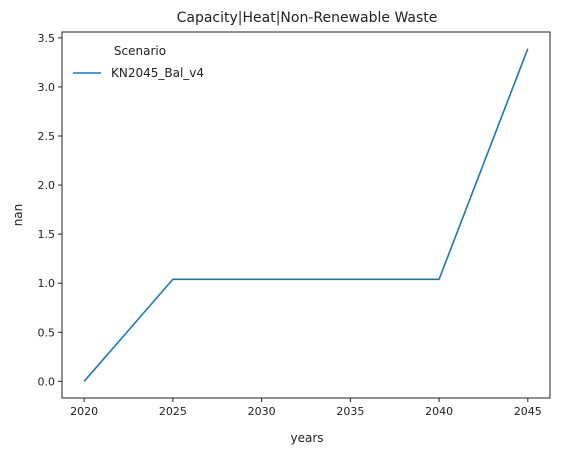 This screenshot has height=456, width=565. What do you see at coordinates (528, 411) in the screenshot?
I see `x-tick-label: 2045` at bounding box center [528, 411].